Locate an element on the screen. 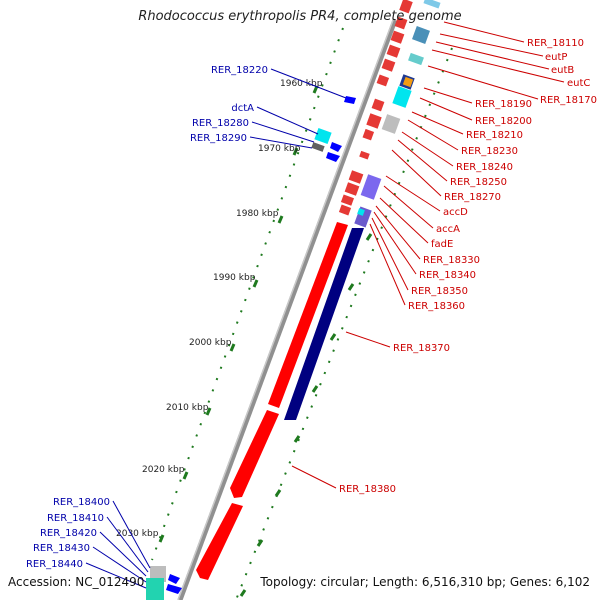  green-tick-marks is located at coordinates (306, 415).